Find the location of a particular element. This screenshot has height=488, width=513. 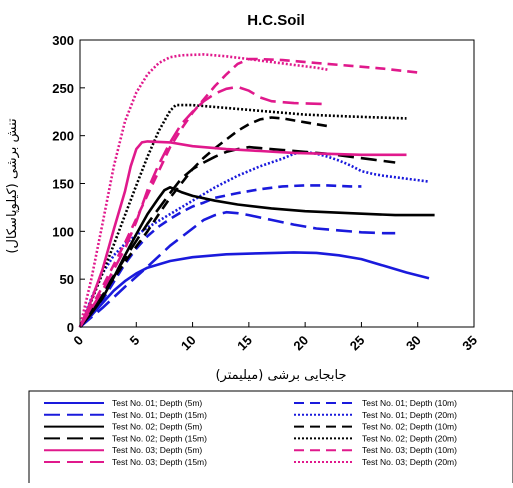

legend-label-10: Test No. 03; Depth (10m) is located at coordinates (409, 450).